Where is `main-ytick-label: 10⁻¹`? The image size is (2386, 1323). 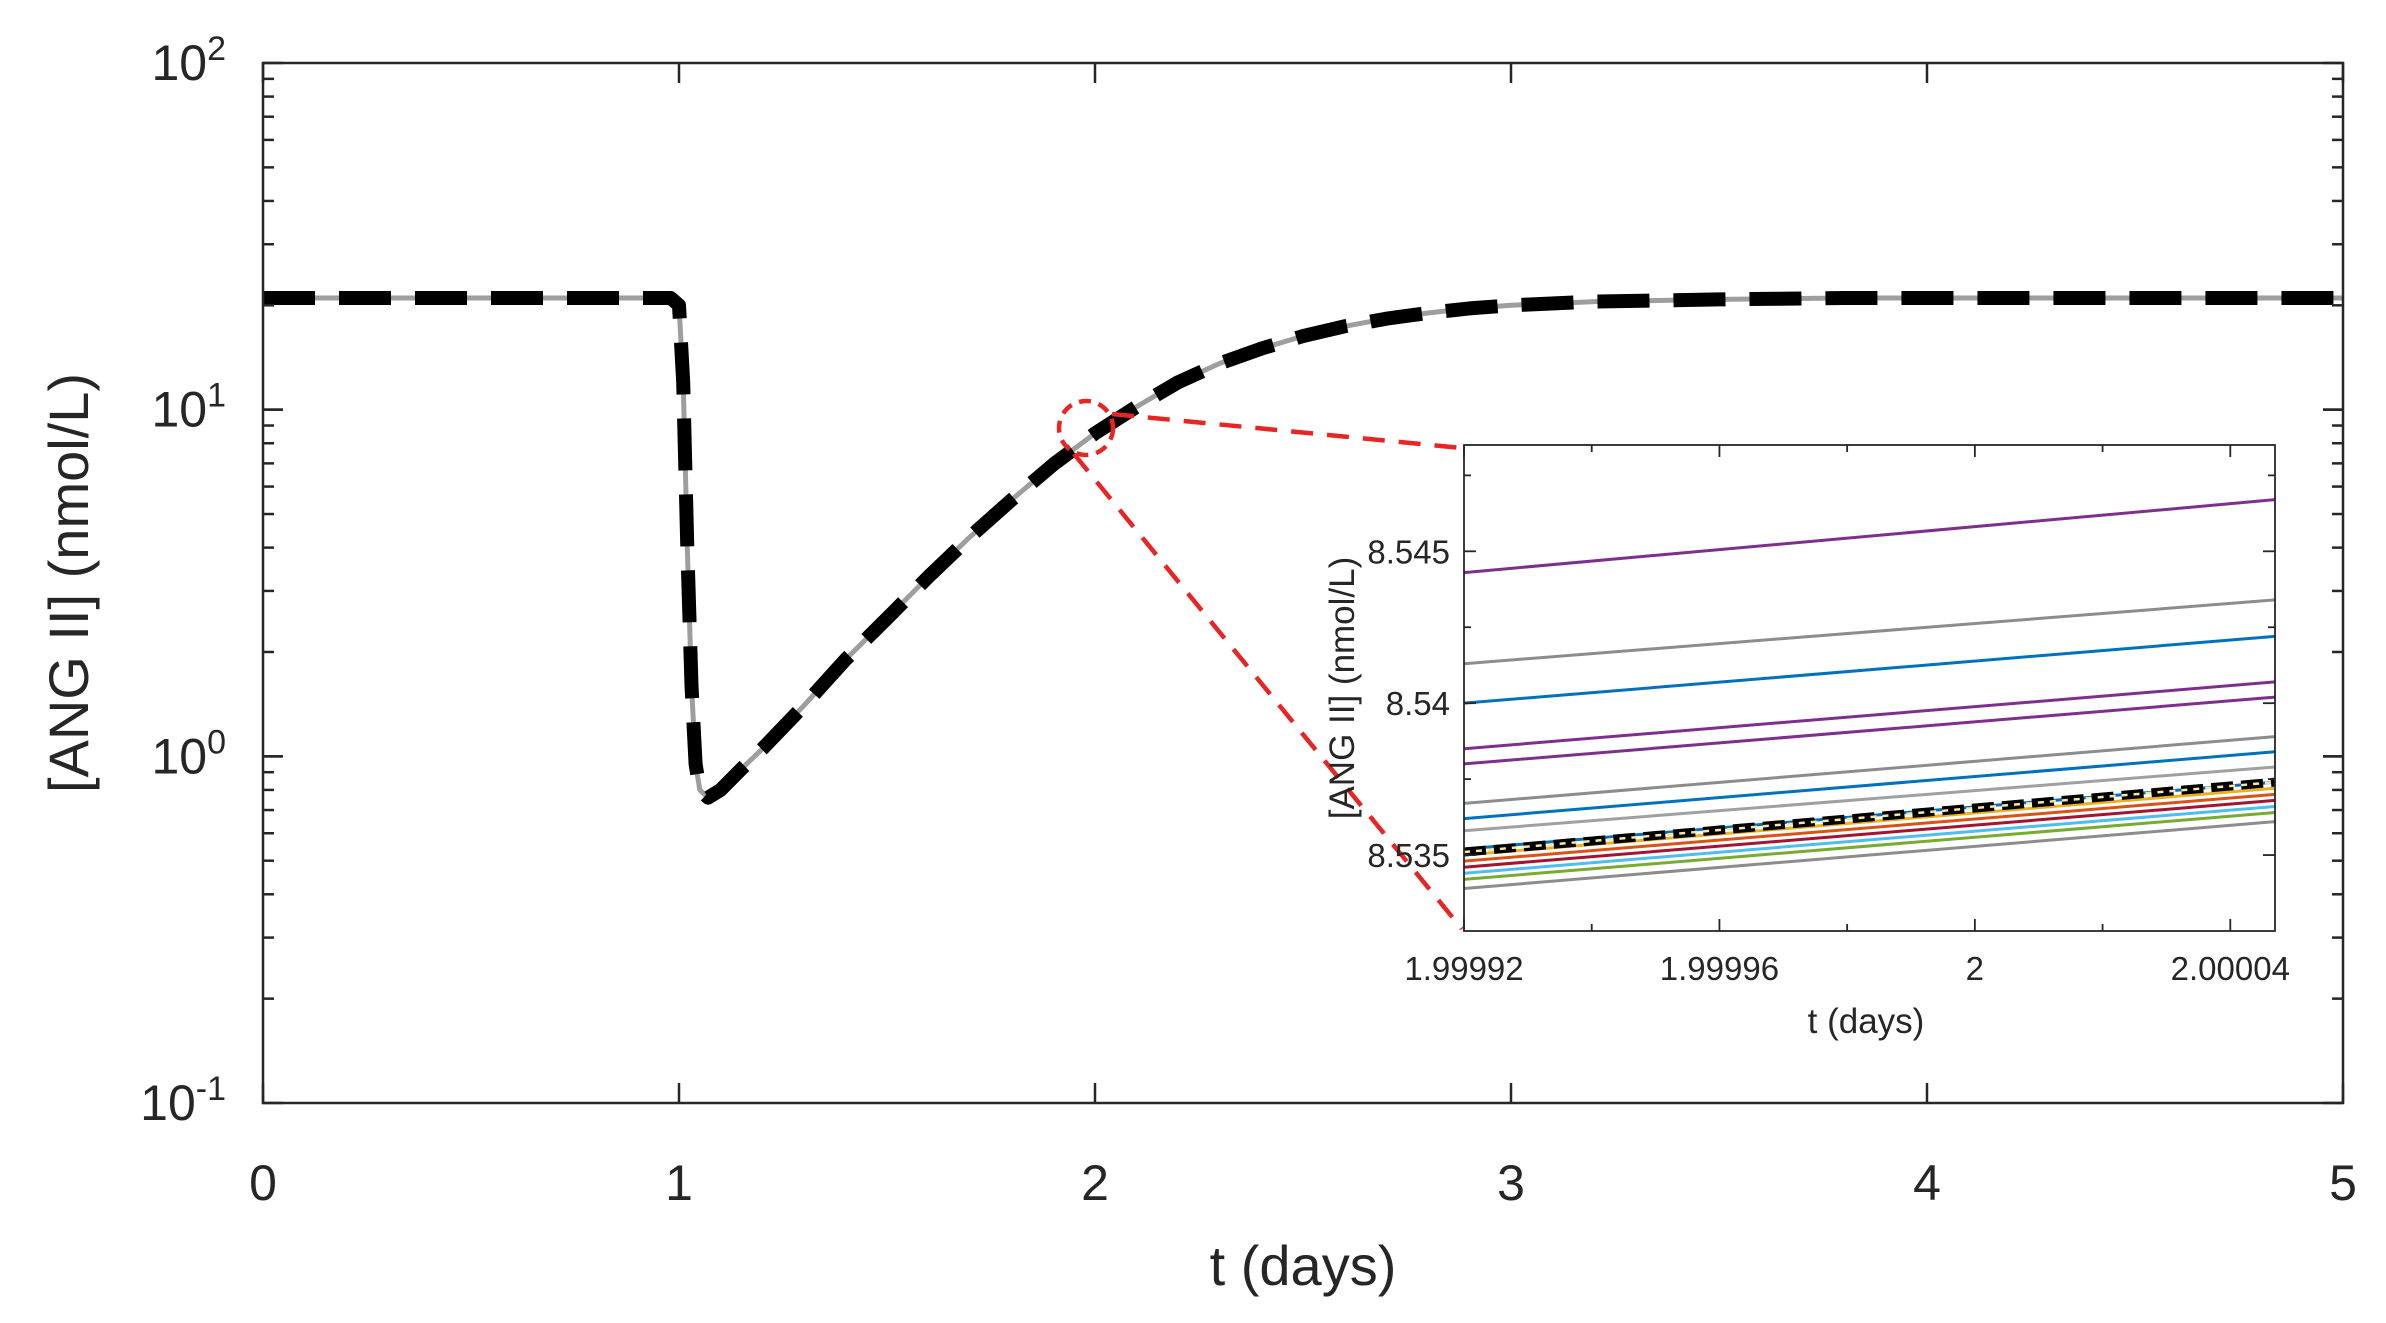
main-ytick-label: 10⁻¹ is located at coordinates (183, 1100).